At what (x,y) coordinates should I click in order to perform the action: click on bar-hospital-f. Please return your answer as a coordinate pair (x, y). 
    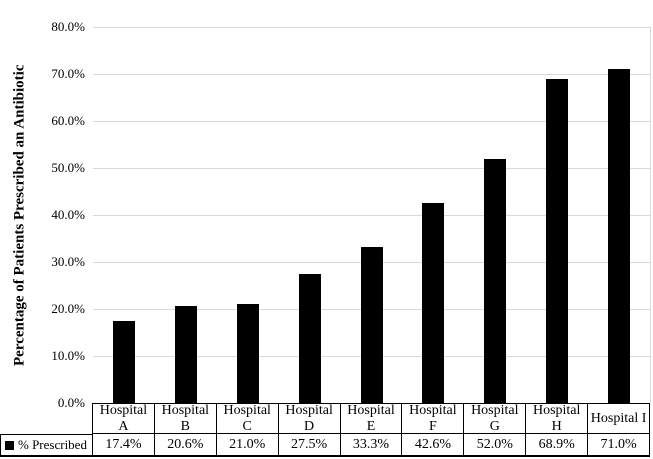
    Looking at the image, I should click on (433, 302).